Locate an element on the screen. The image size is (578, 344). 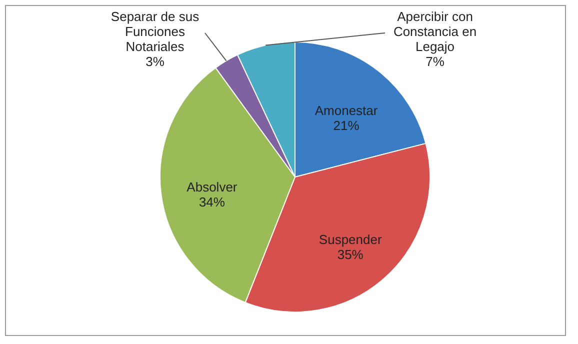
data-label: 7% is located at coordinates (435, 61).